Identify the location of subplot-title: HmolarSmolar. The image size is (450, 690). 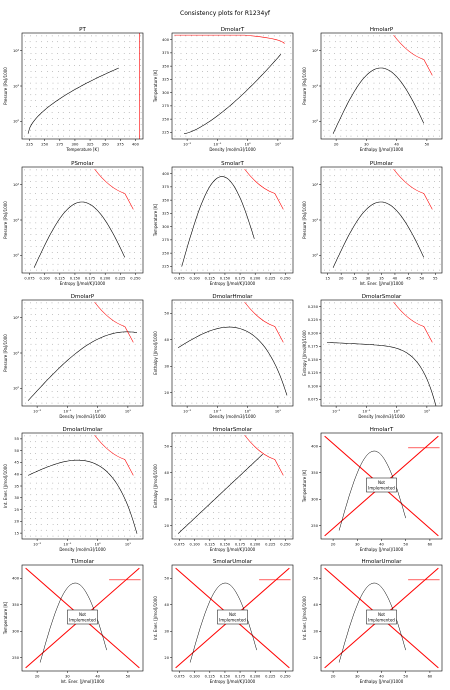
(233, 430).